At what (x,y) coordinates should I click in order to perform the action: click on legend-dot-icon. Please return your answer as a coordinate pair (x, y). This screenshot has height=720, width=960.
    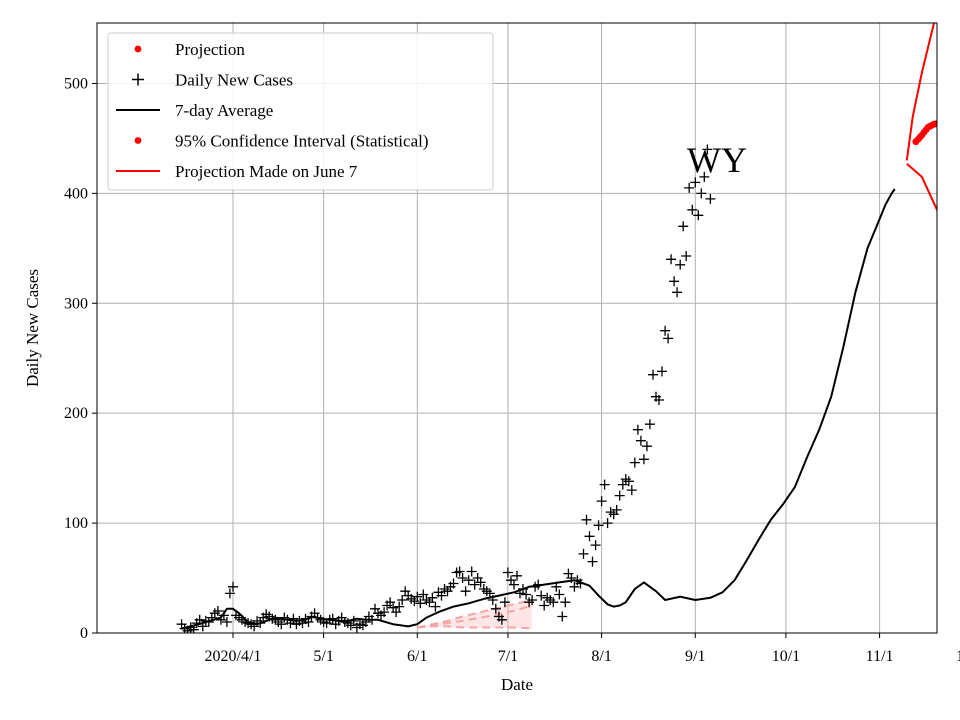
    Looking at the image, I should click on (138, 140).